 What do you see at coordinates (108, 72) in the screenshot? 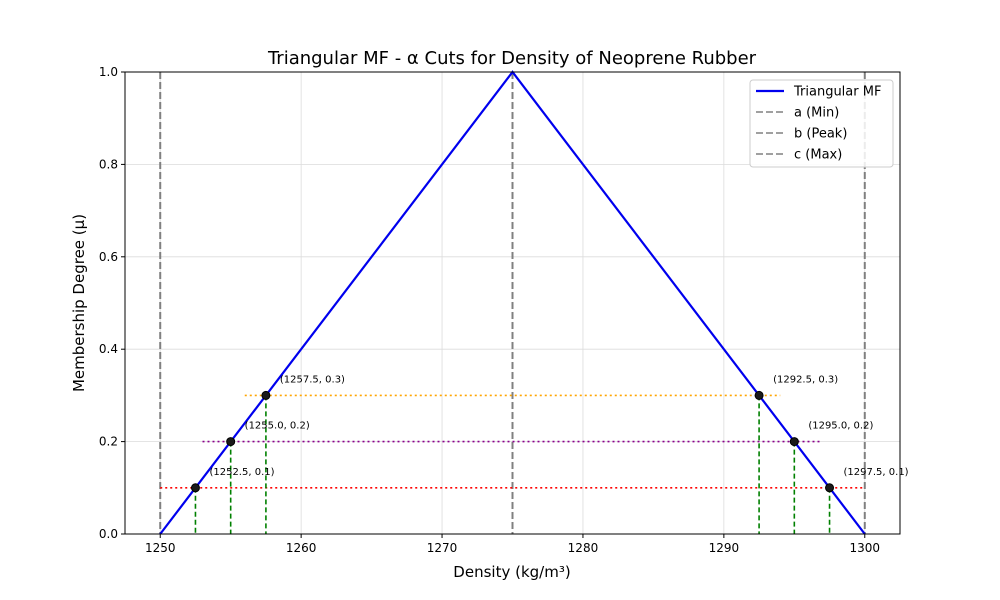
I see `y-tick-label: 1.0` at bounding box center [108, 72].